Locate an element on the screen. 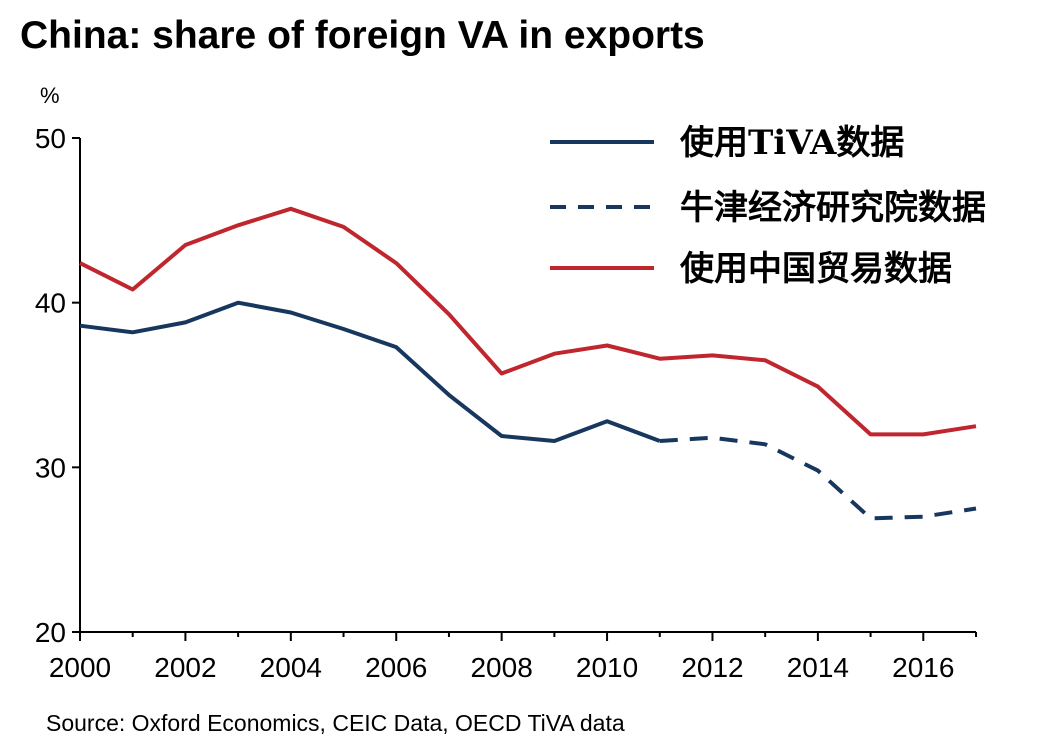 Image resolution: width=1048 pixels, height=745 pixels. chart-title: China: share of foreign VA in exports is located at coordinates (362, 35).